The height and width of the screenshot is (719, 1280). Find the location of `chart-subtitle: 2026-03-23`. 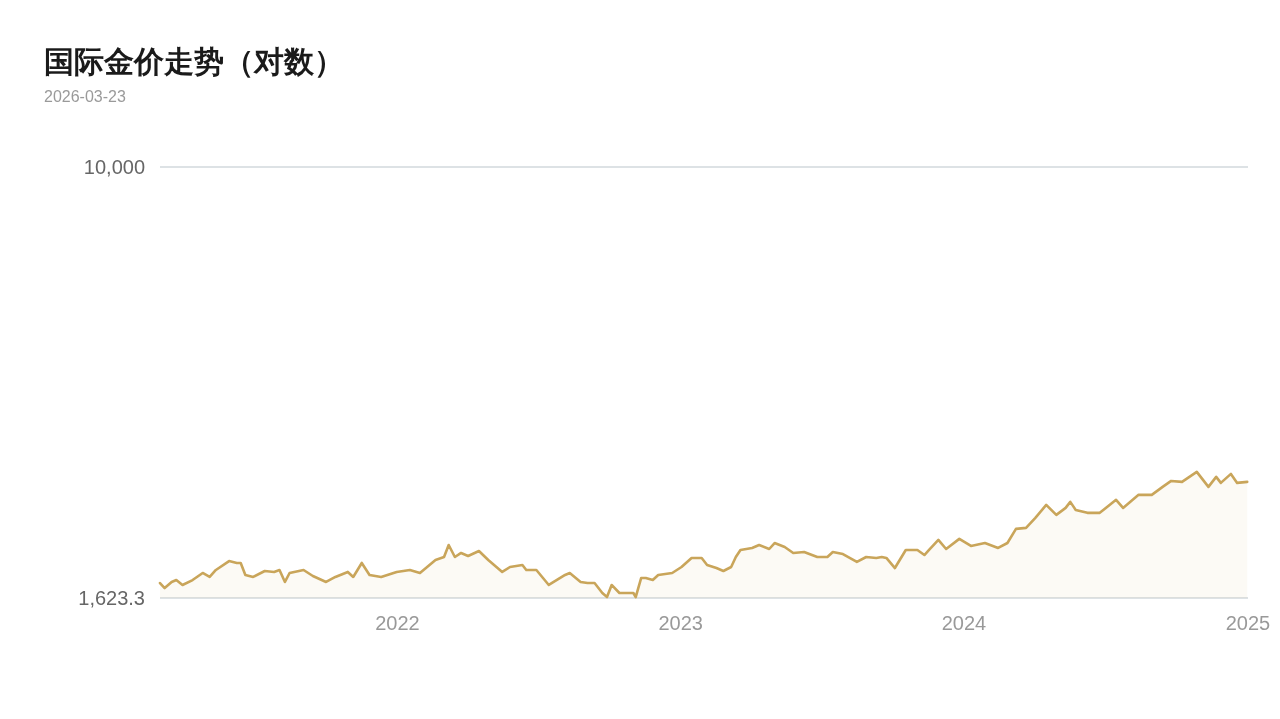

chart-subtitle: 2026-03-23 is located at coordinates (85, 96).